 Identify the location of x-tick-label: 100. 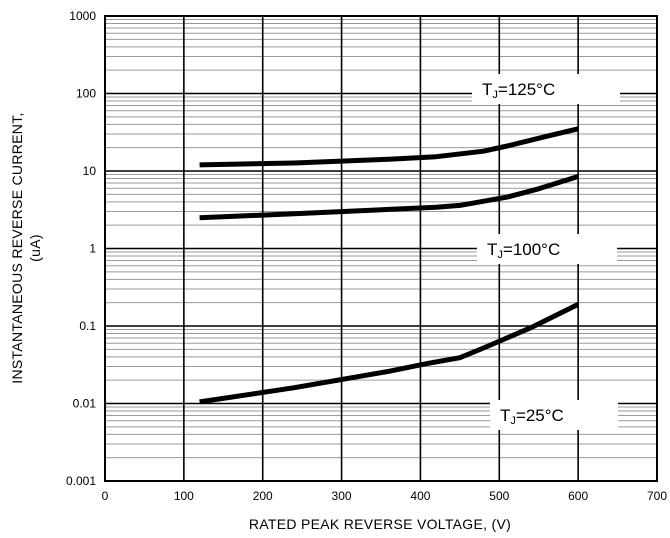
(184, 496).